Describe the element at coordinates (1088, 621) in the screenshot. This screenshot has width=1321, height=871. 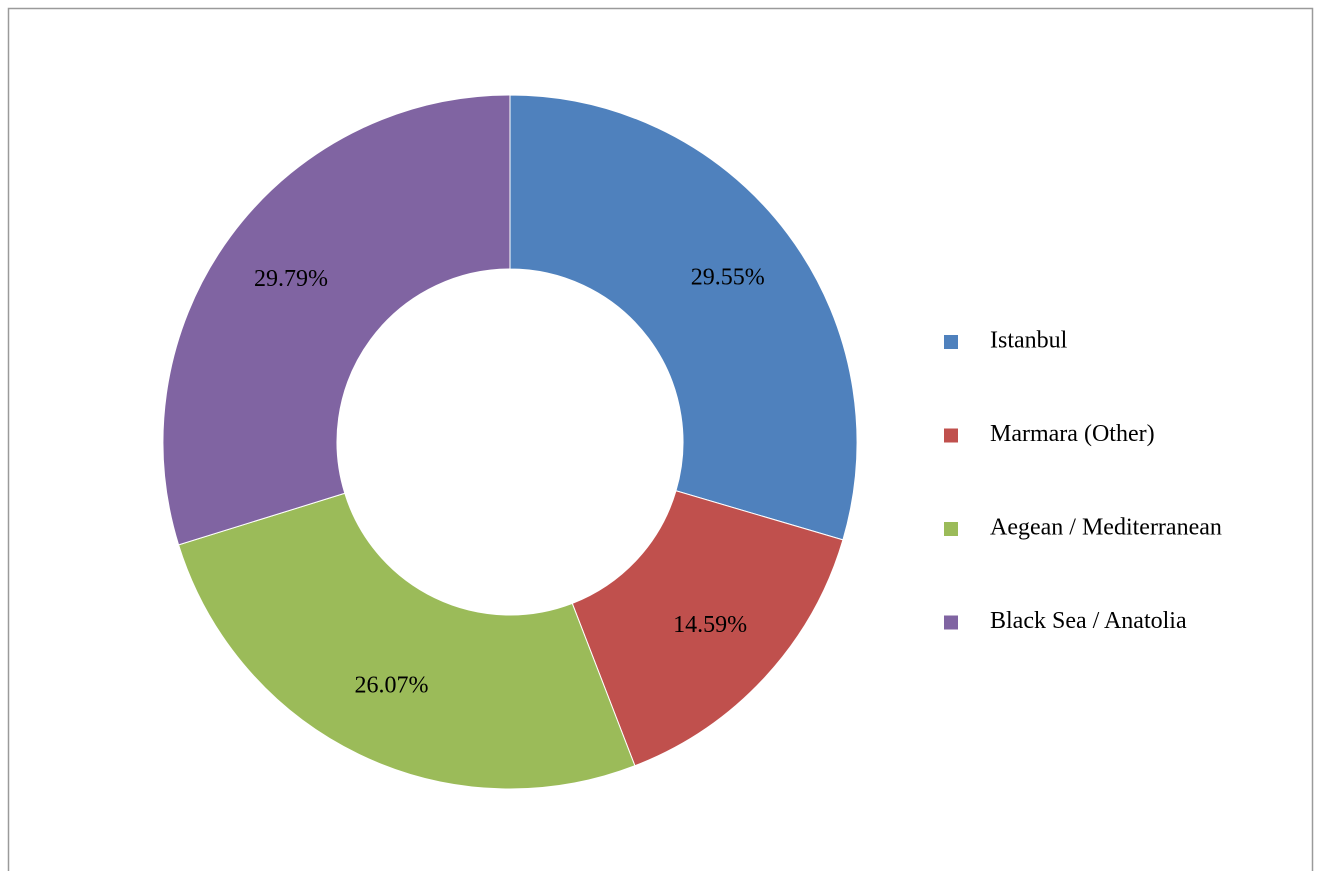
I see `legend-label: Black Sea / Anatolia` at that location.